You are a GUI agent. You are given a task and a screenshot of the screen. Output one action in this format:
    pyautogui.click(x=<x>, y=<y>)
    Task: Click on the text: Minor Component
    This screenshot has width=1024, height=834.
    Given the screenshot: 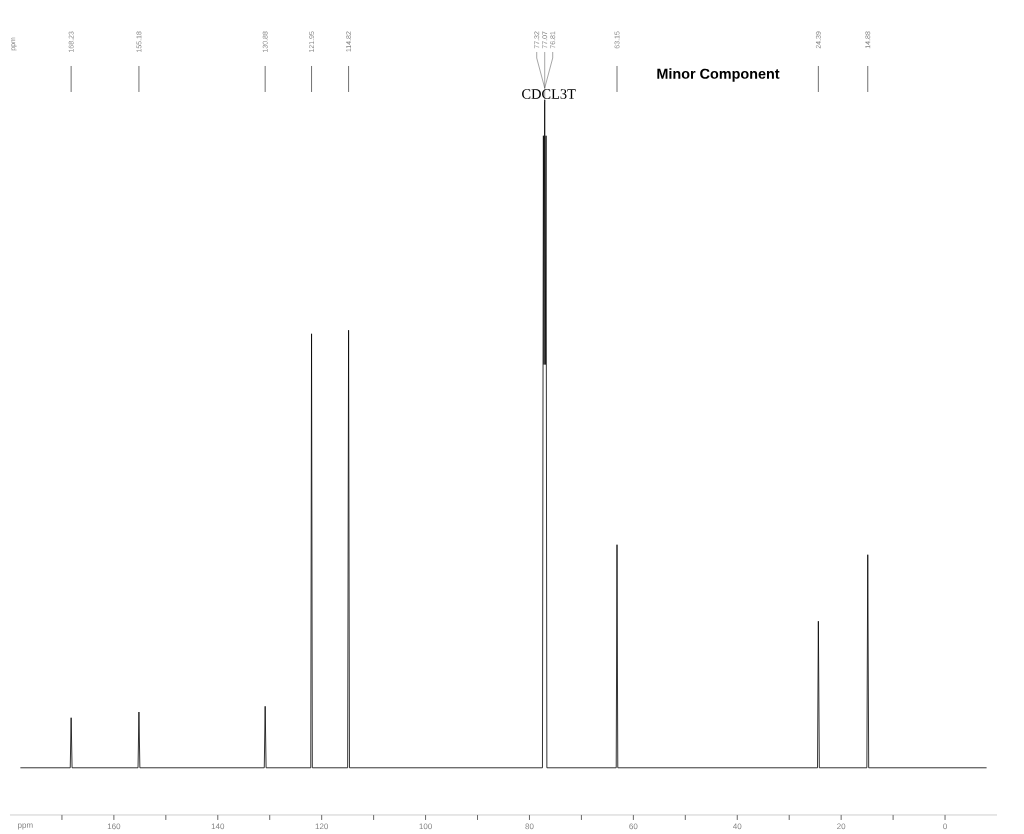 What is the action you would take?
    pyautogui.click(x=718, y=75)
    